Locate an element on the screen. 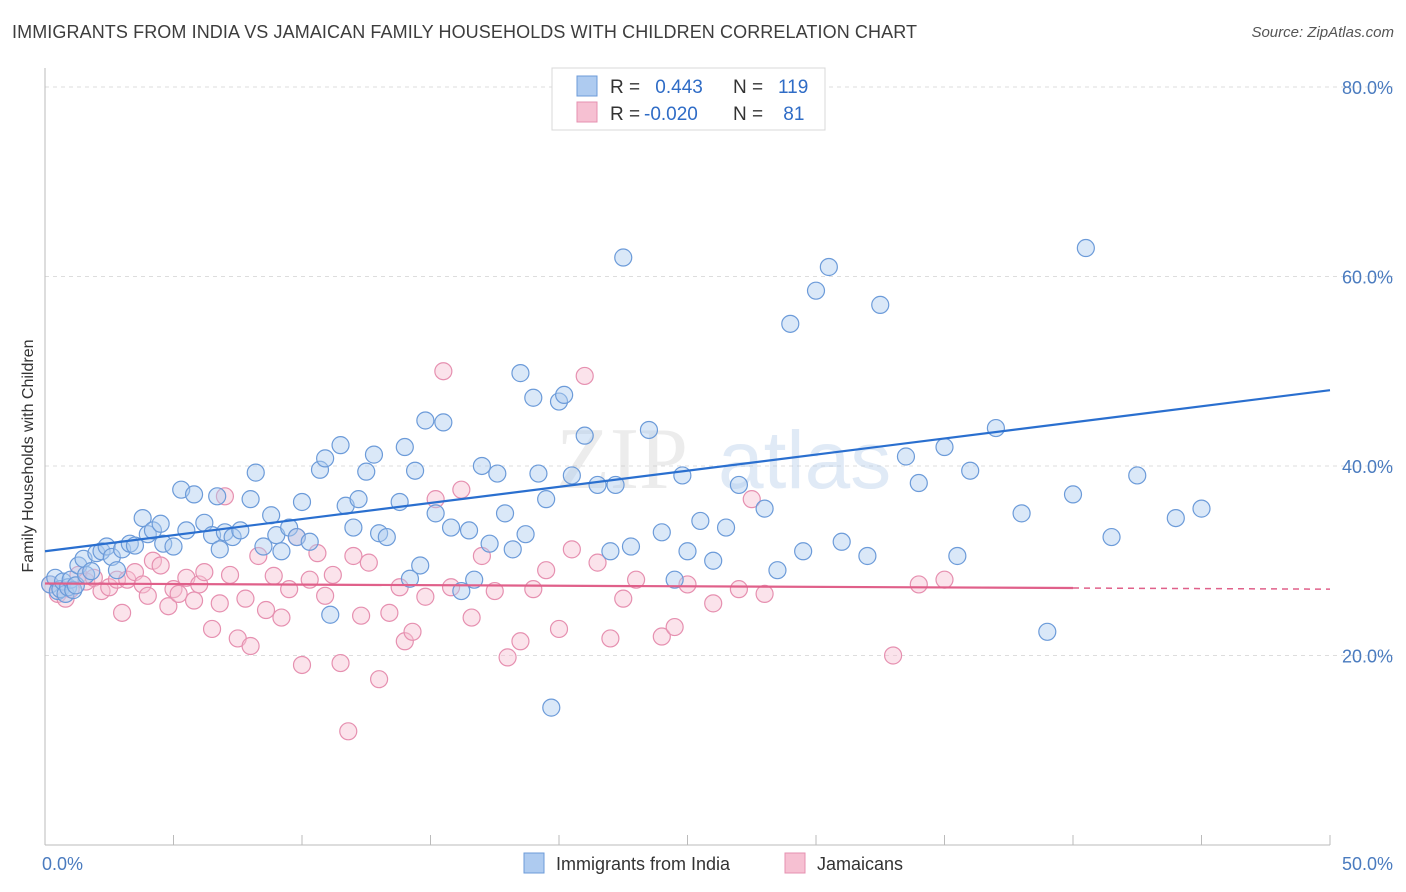  jamaicans-trend-line is located at coordinates (559, 586).